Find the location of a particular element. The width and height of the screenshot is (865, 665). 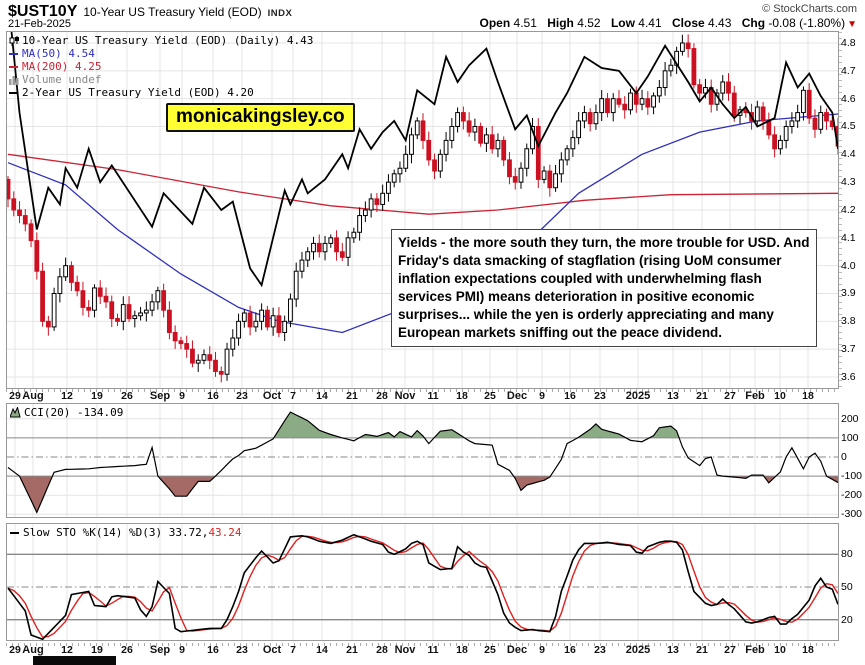

x-tick-label: Sep is located at coordinates (160, 650).